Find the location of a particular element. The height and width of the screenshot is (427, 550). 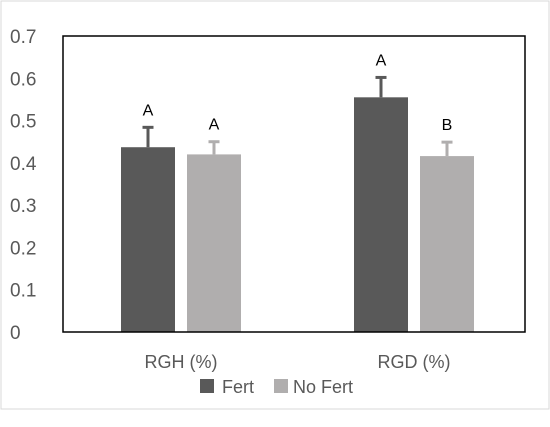

x-category-label: RGH (%) is located at coordinates (181, 362).